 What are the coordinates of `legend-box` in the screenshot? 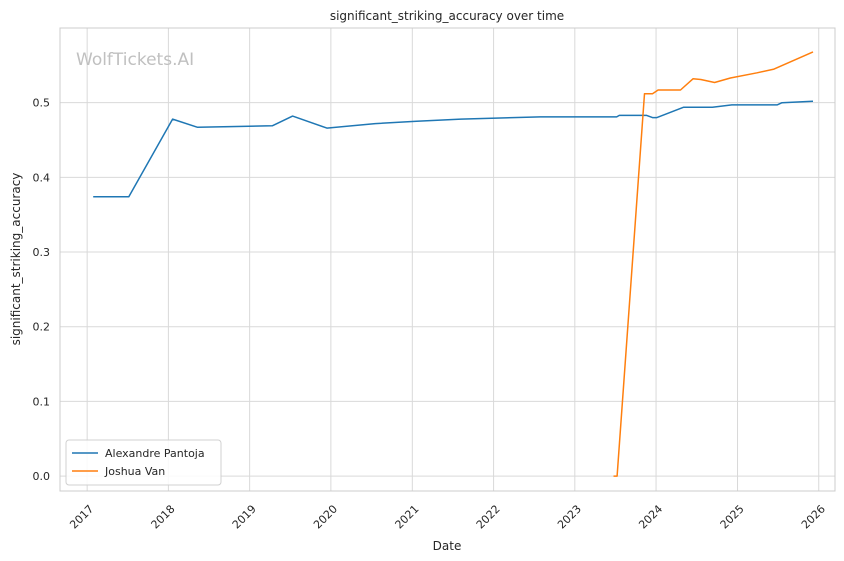 It's located at (143, 462).